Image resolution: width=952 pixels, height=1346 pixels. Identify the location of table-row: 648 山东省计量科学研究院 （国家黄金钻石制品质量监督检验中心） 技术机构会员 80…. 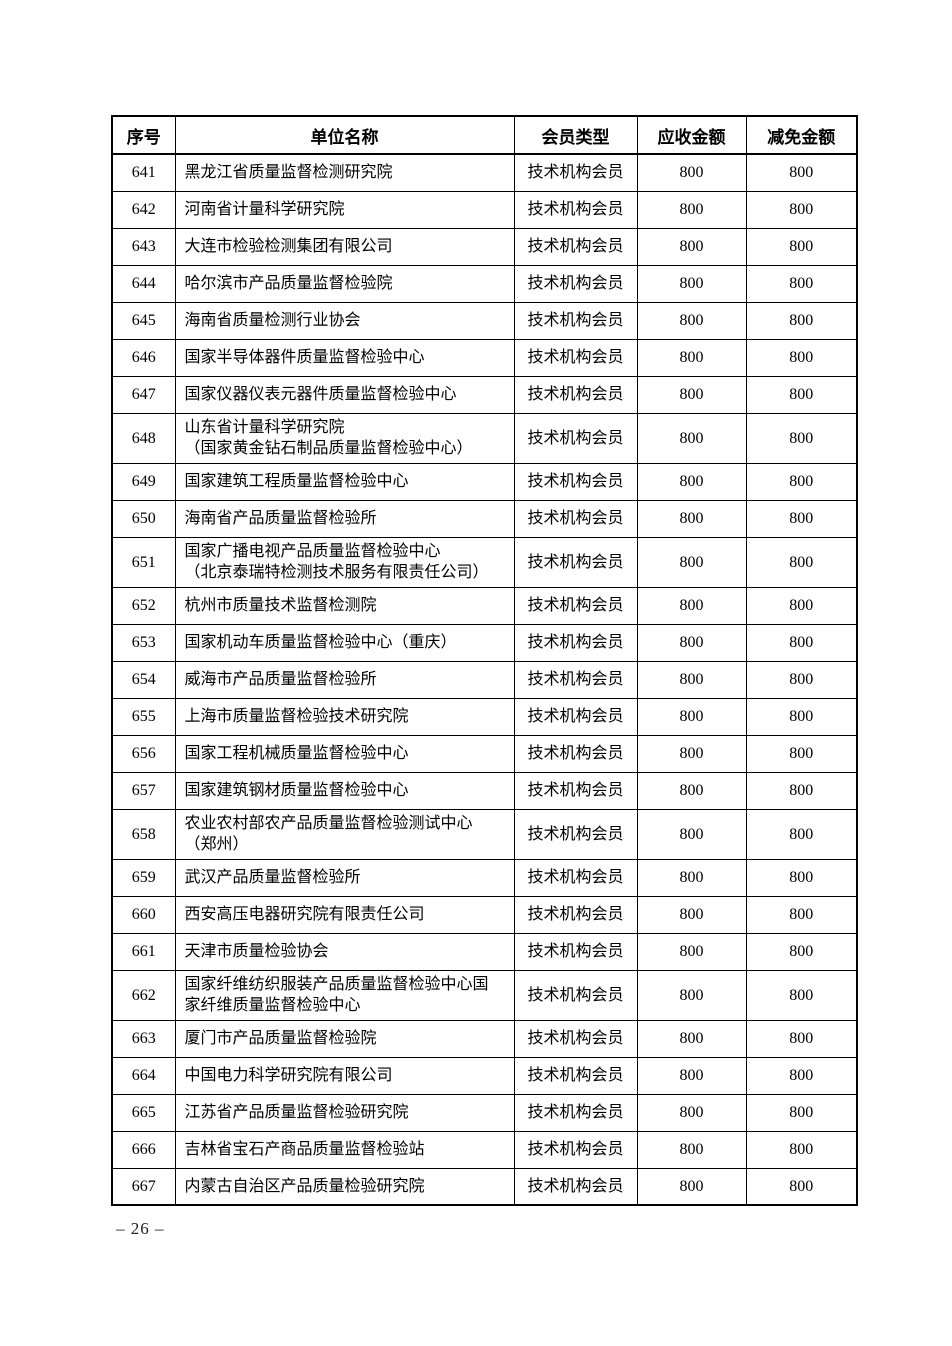
(484, 438).